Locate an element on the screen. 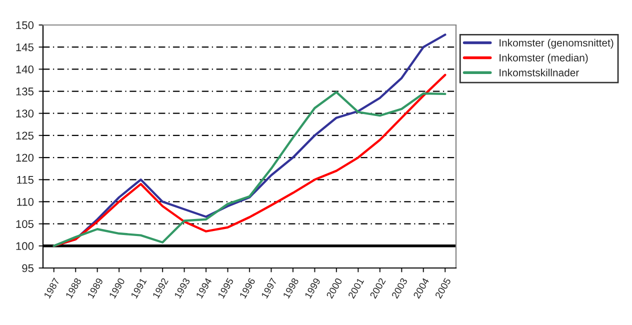  y-tick-label: 130 is located at coordinates (25, 114).